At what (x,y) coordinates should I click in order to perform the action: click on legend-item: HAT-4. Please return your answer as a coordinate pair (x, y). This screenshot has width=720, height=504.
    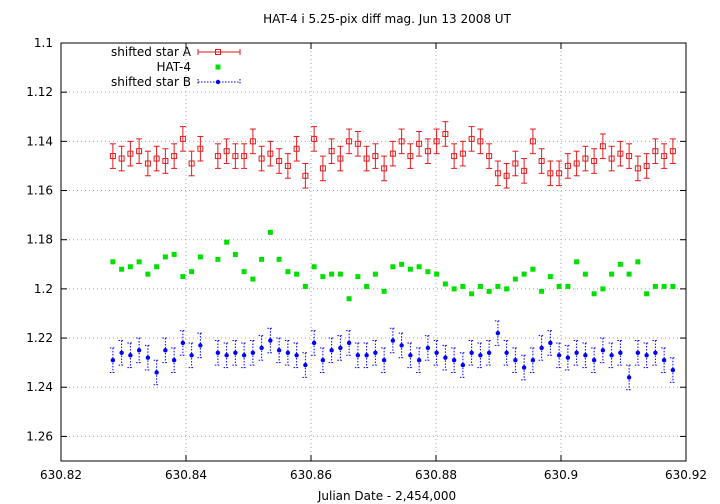
    Looking at the image, I should click on (189, 67).